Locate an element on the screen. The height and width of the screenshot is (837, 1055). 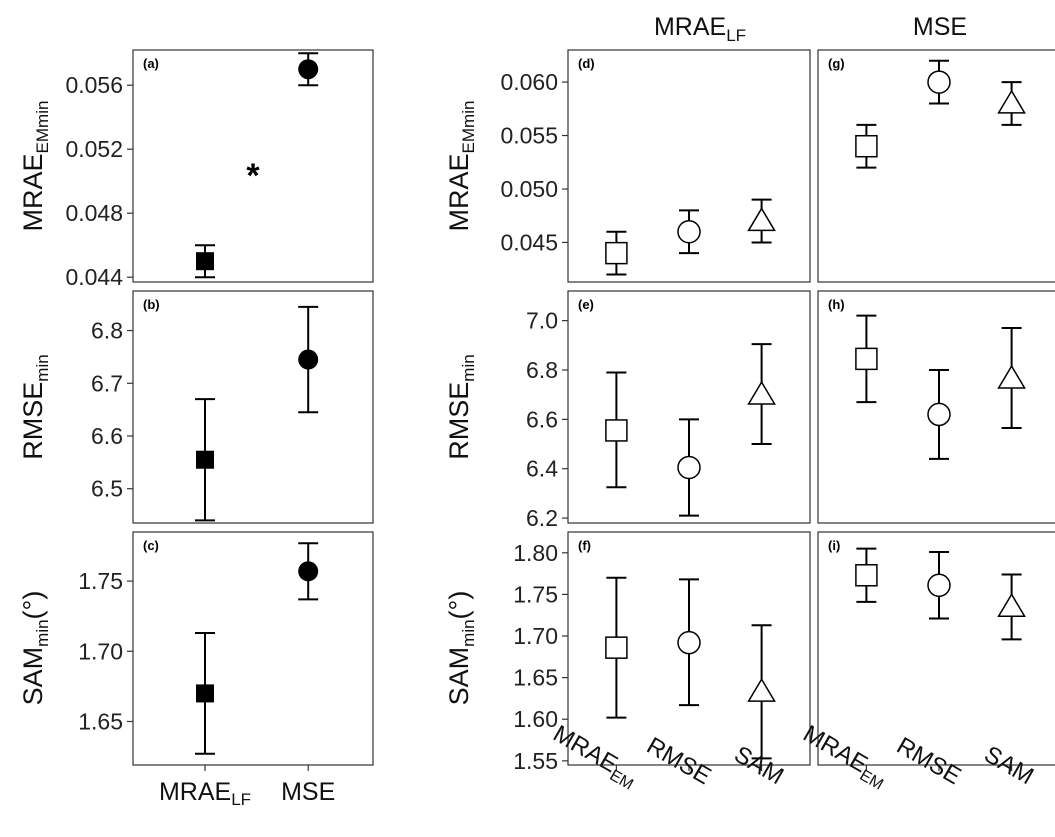
x-tick-label: MRAELF is located at coordinates (205, 793).